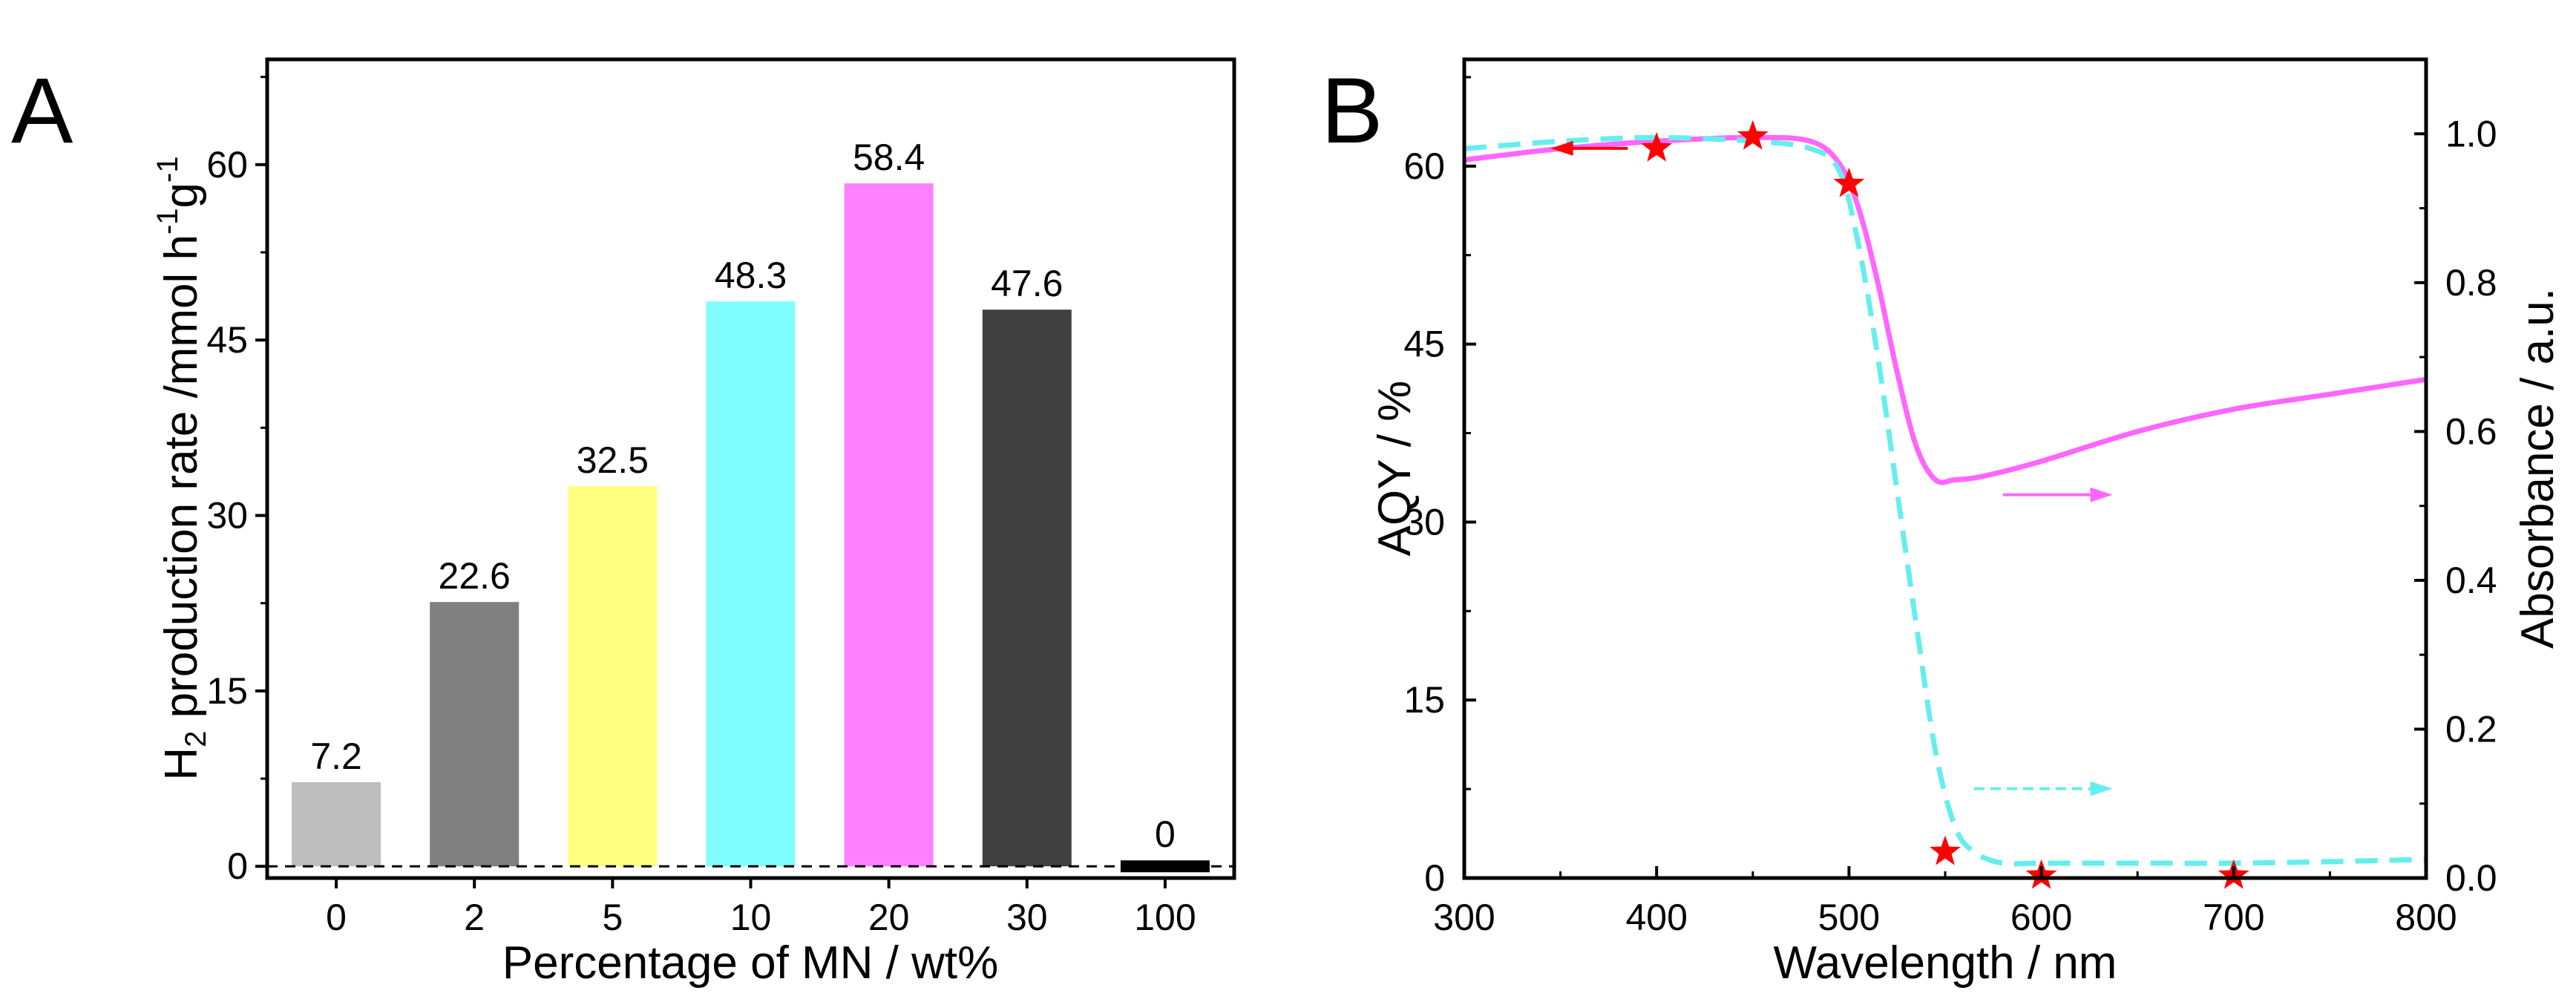  I want to click on panel-b-left-y-axis-ticks: 0 15 30 45 60, so click(1439, 488).